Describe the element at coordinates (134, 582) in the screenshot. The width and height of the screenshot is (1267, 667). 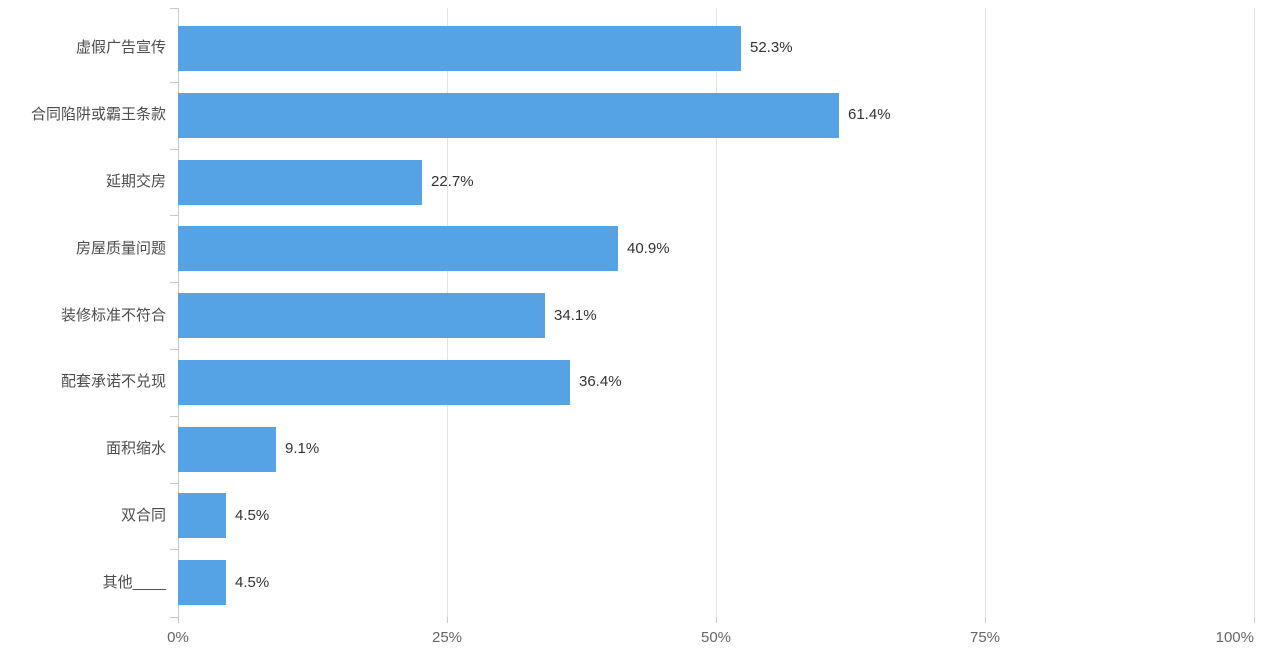
I see `category-label: 其他____` at that location.